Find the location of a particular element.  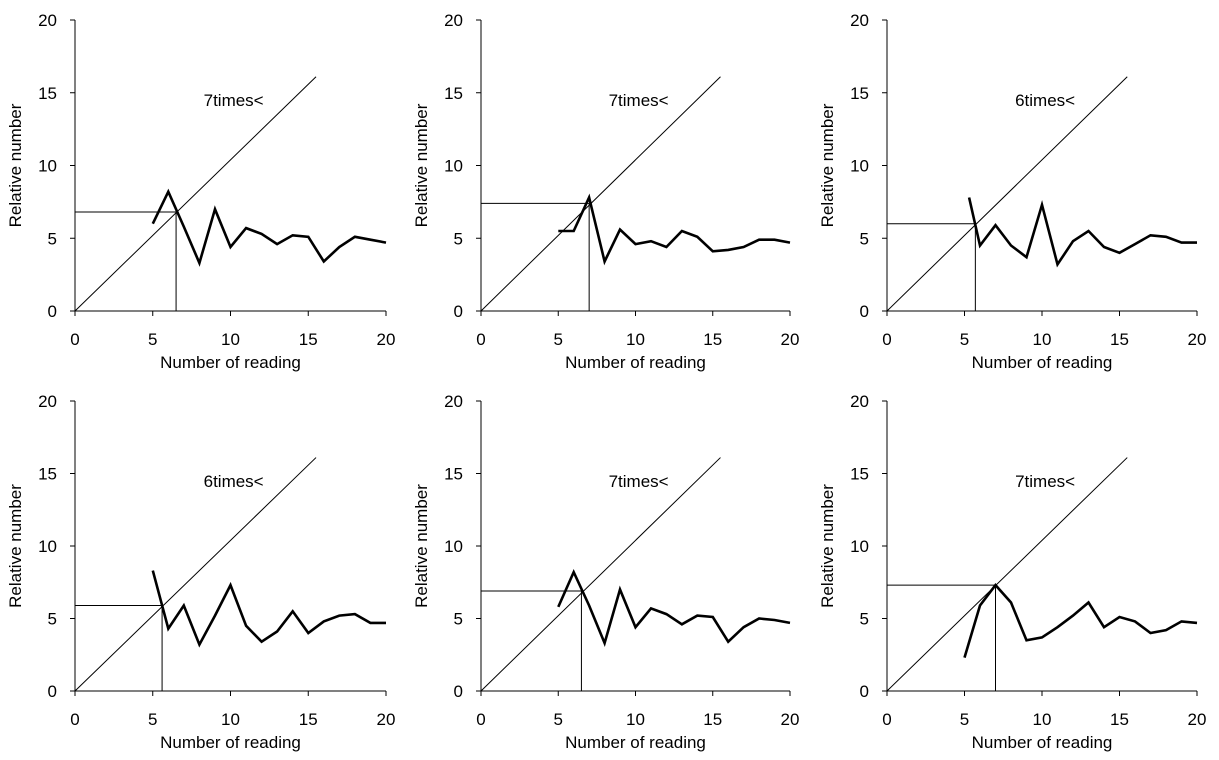

chart-3-x-tick-label: 20 is located at coordinates (1197, 339).